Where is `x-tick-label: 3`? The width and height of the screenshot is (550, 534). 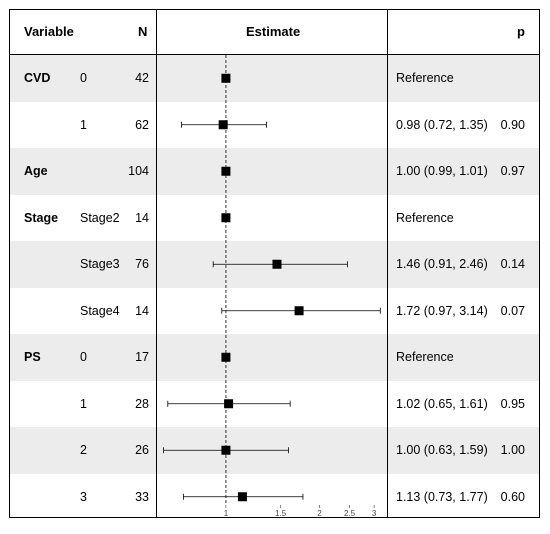
x-tick-label: 3 is located at coordinates (374, 513).